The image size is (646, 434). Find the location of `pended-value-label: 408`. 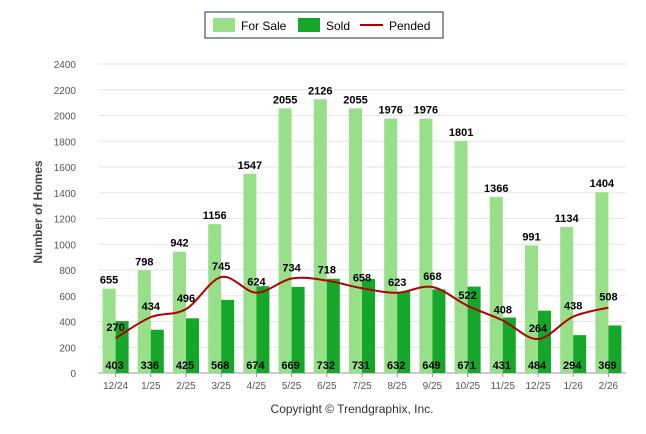

pended-value-label: 408 is located at coordinates (503, 310).